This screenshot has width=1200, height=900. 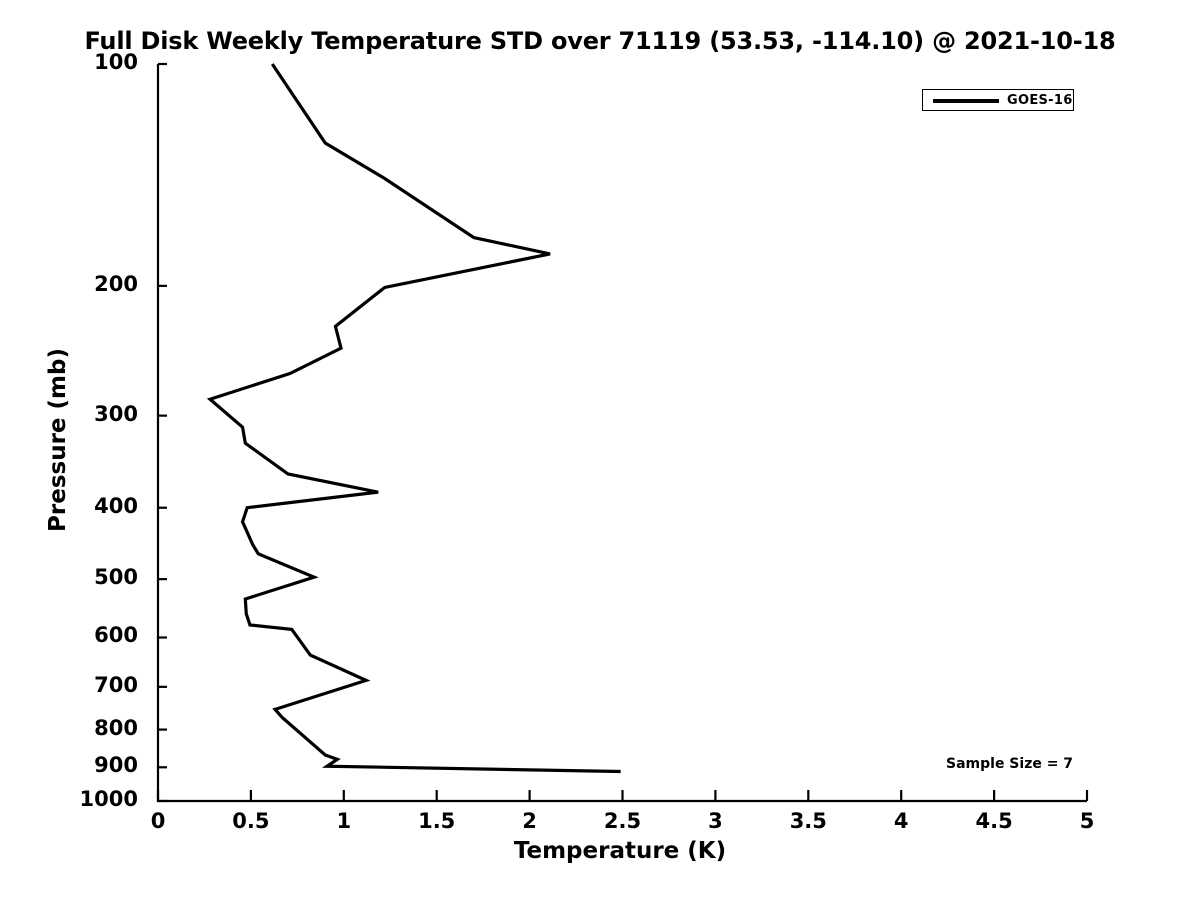 I want to click on x-tick-label-2: 2, so click(x=529, y=821).